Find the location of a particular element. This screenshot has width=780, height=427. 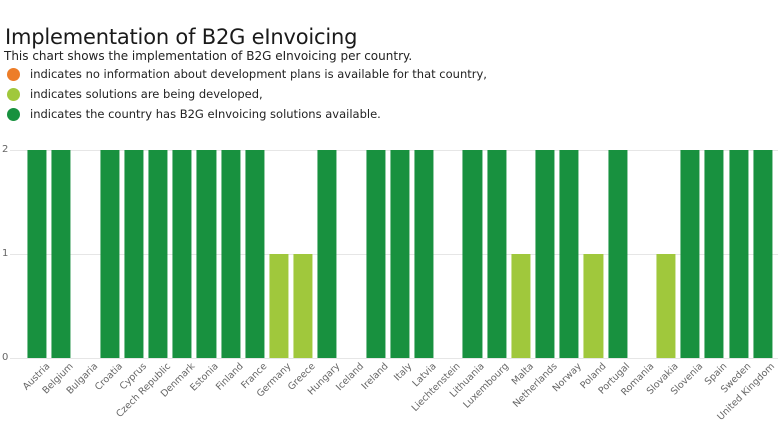

bar-malta is located at coordinates (521, 306).